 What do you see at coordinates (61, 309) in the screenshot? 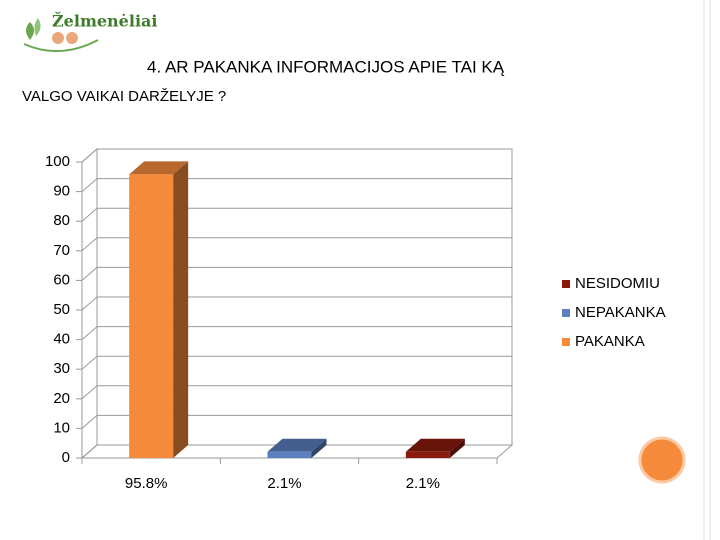
I see `y-tick-label: 50` at bounding box center [61, 309].